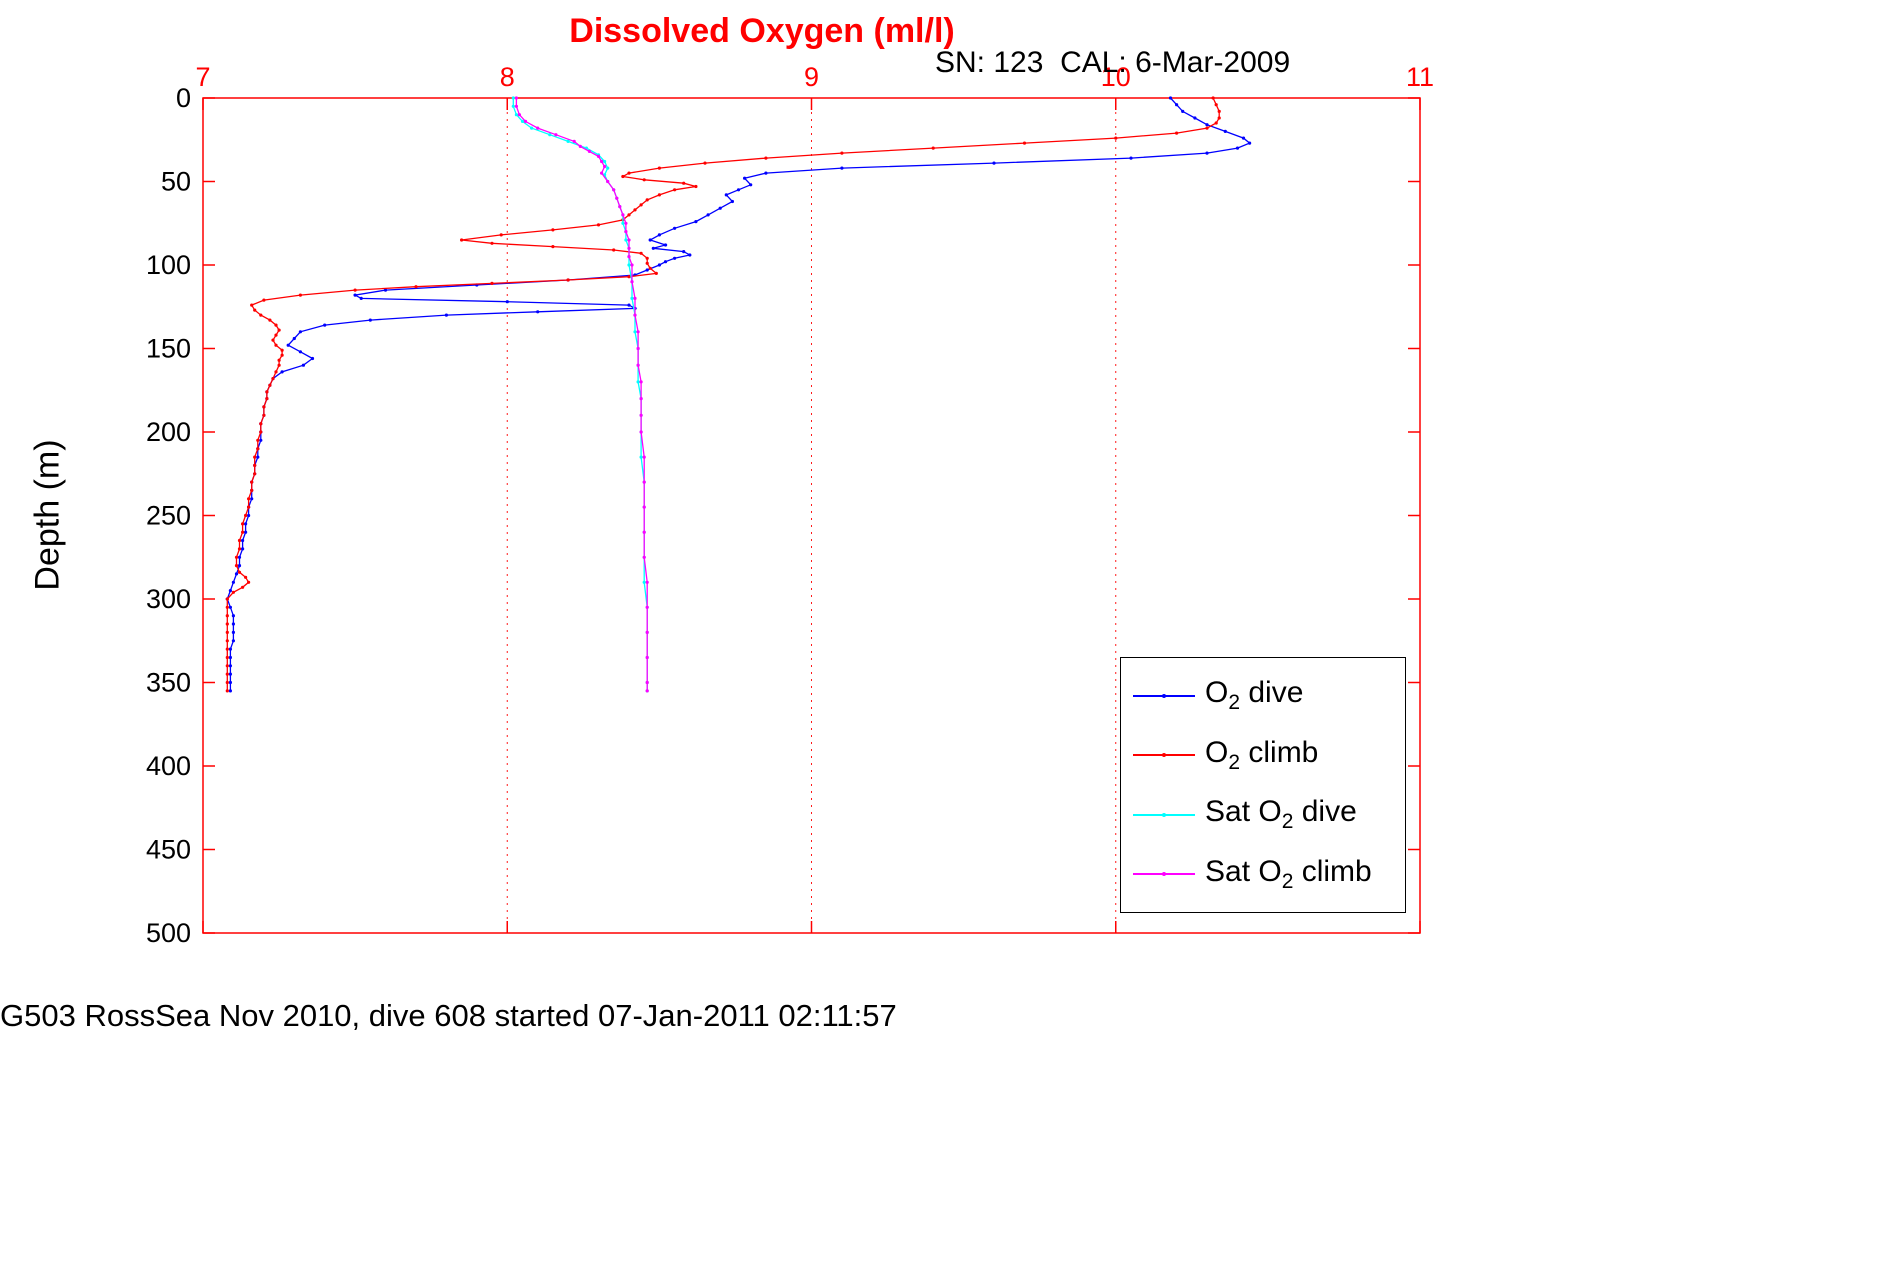 The image size is (1891, 1262). I want to click on x-tick-label: 7, so click(202, 77).